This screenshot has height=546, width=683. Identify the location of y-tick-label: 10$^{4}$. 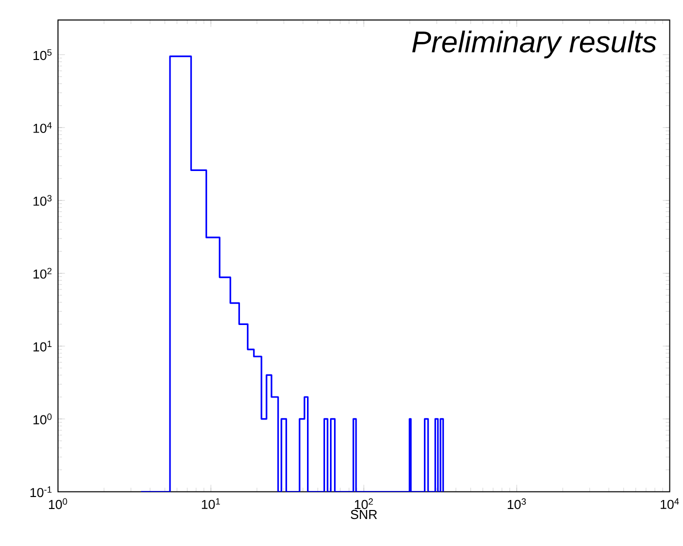
(43, 128).